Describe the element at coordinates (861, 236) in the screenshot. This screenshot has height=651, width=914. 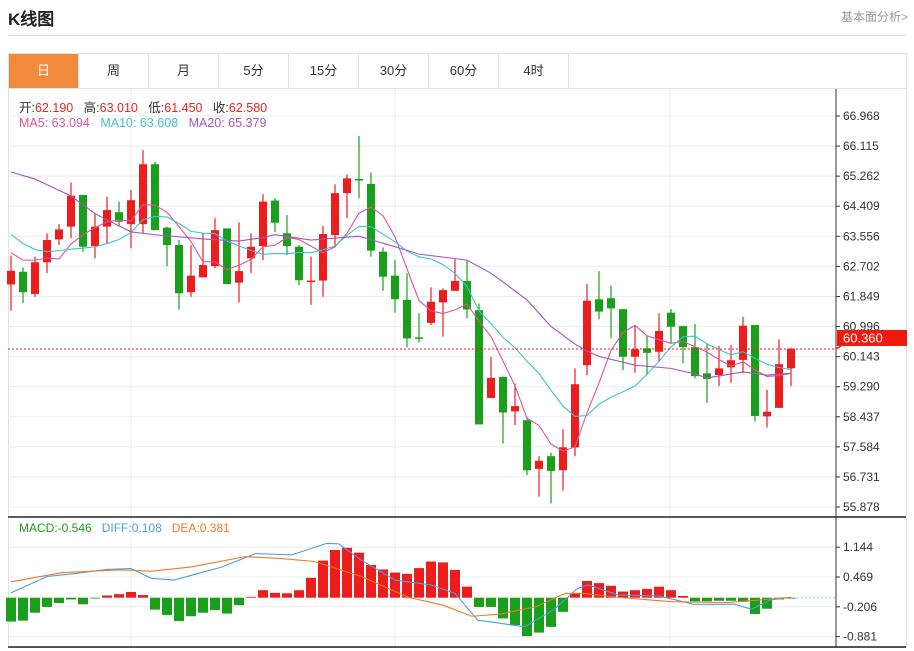
I see `price-tick-label: 63.556` at that location.